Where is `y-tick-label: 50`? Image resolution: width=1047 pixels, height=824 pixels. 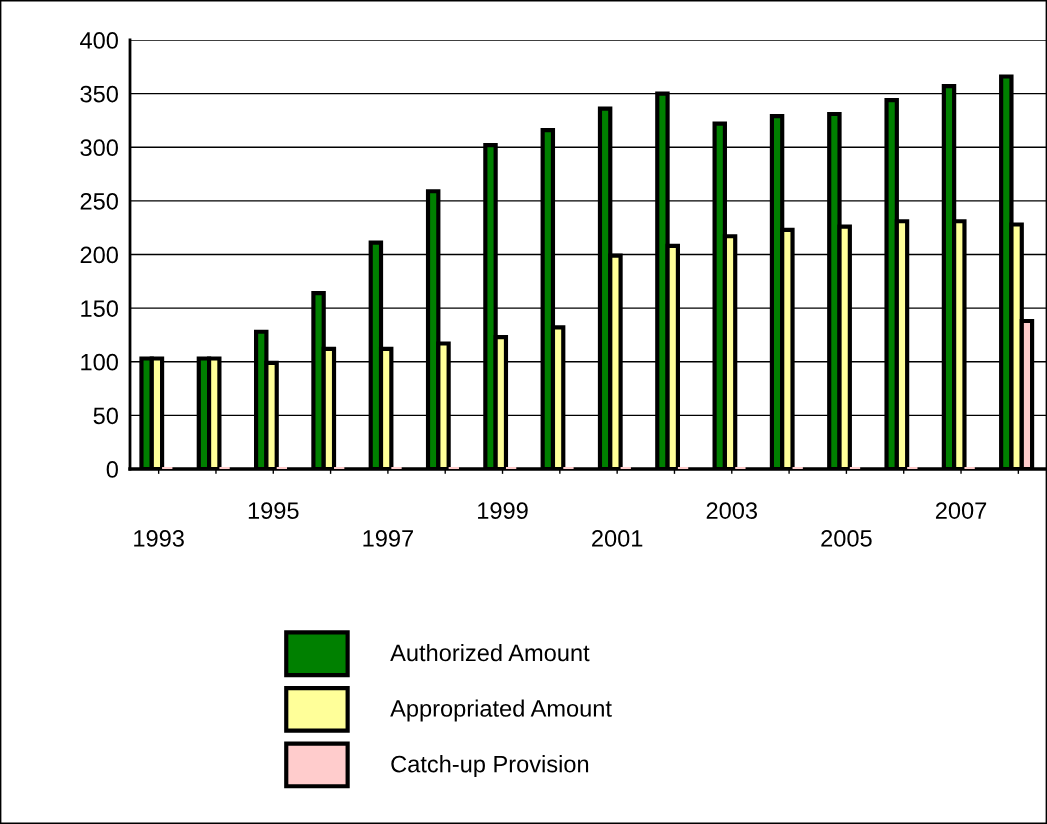 y-tick-label: 50 is located at coordinates (105, 416).